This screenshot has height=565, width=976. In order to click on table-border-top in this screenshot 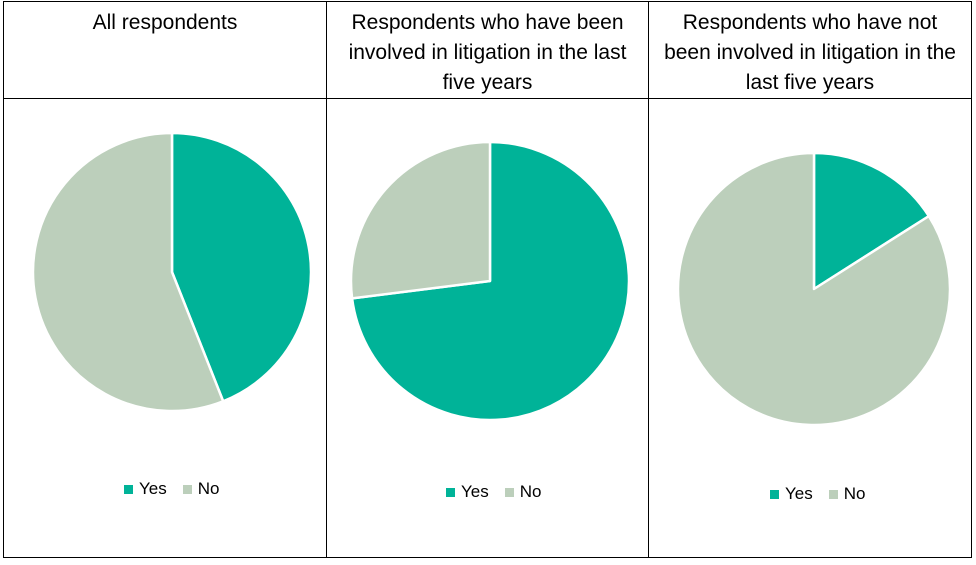, I will do `click(487, 1)`.